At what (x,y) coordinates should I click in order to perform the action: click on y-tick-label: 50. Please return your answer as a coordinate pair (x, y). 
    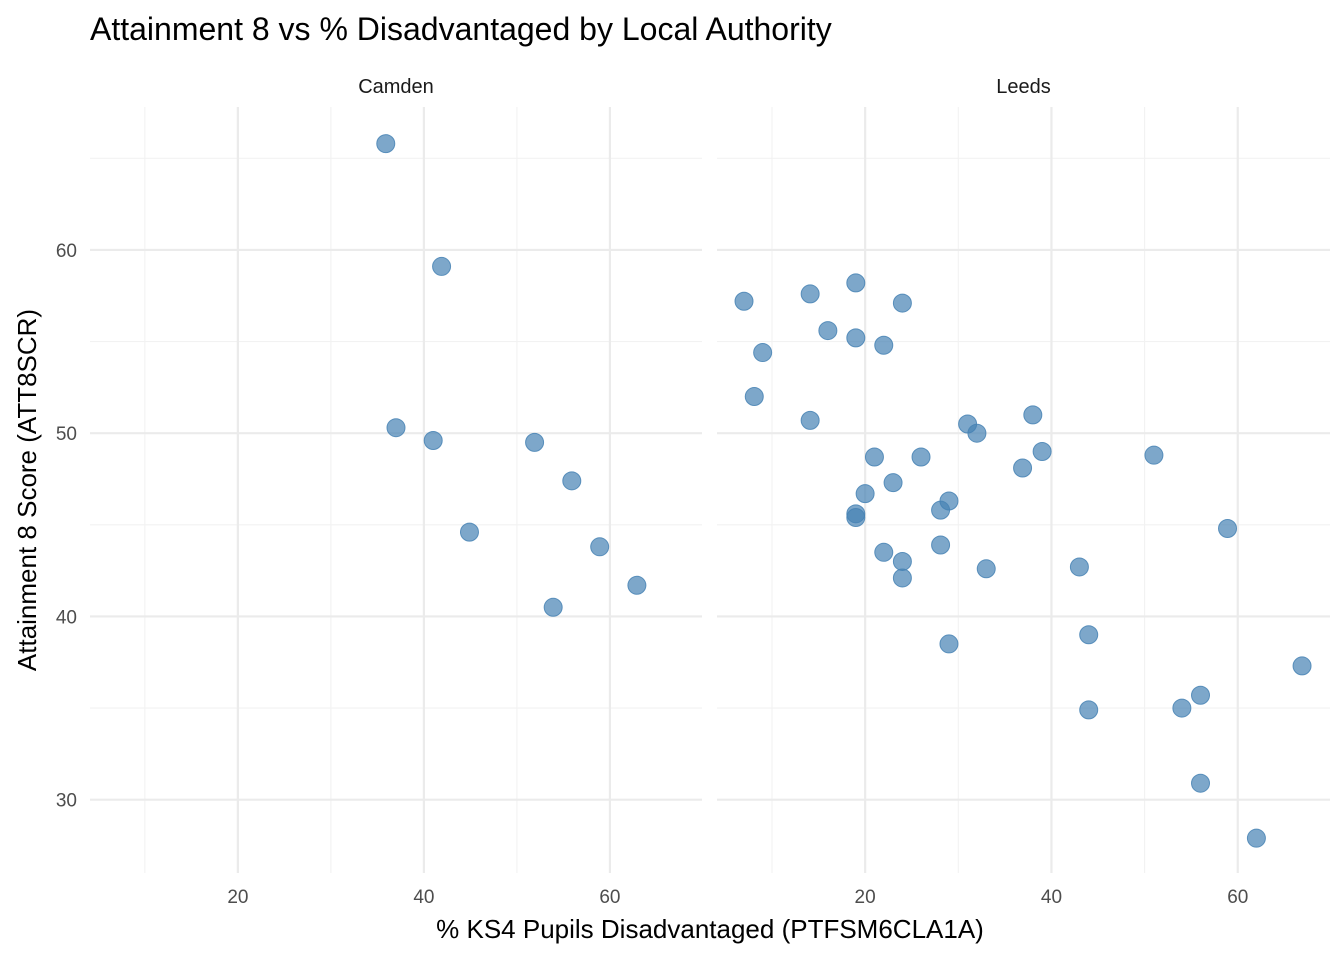
    Looking at the image, I should click on (66, 434).